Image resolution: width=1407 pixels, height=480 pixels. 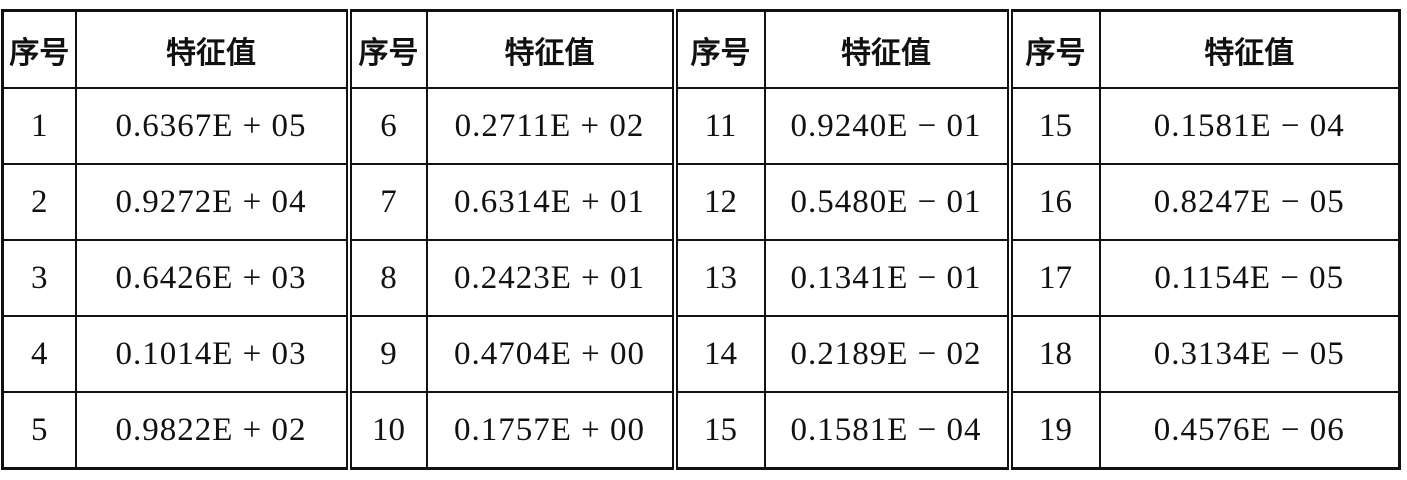 What do you see at coordinates (39, 354) in the screenshot?
I see `index-cell: 4` at bounding box center [39, 354].